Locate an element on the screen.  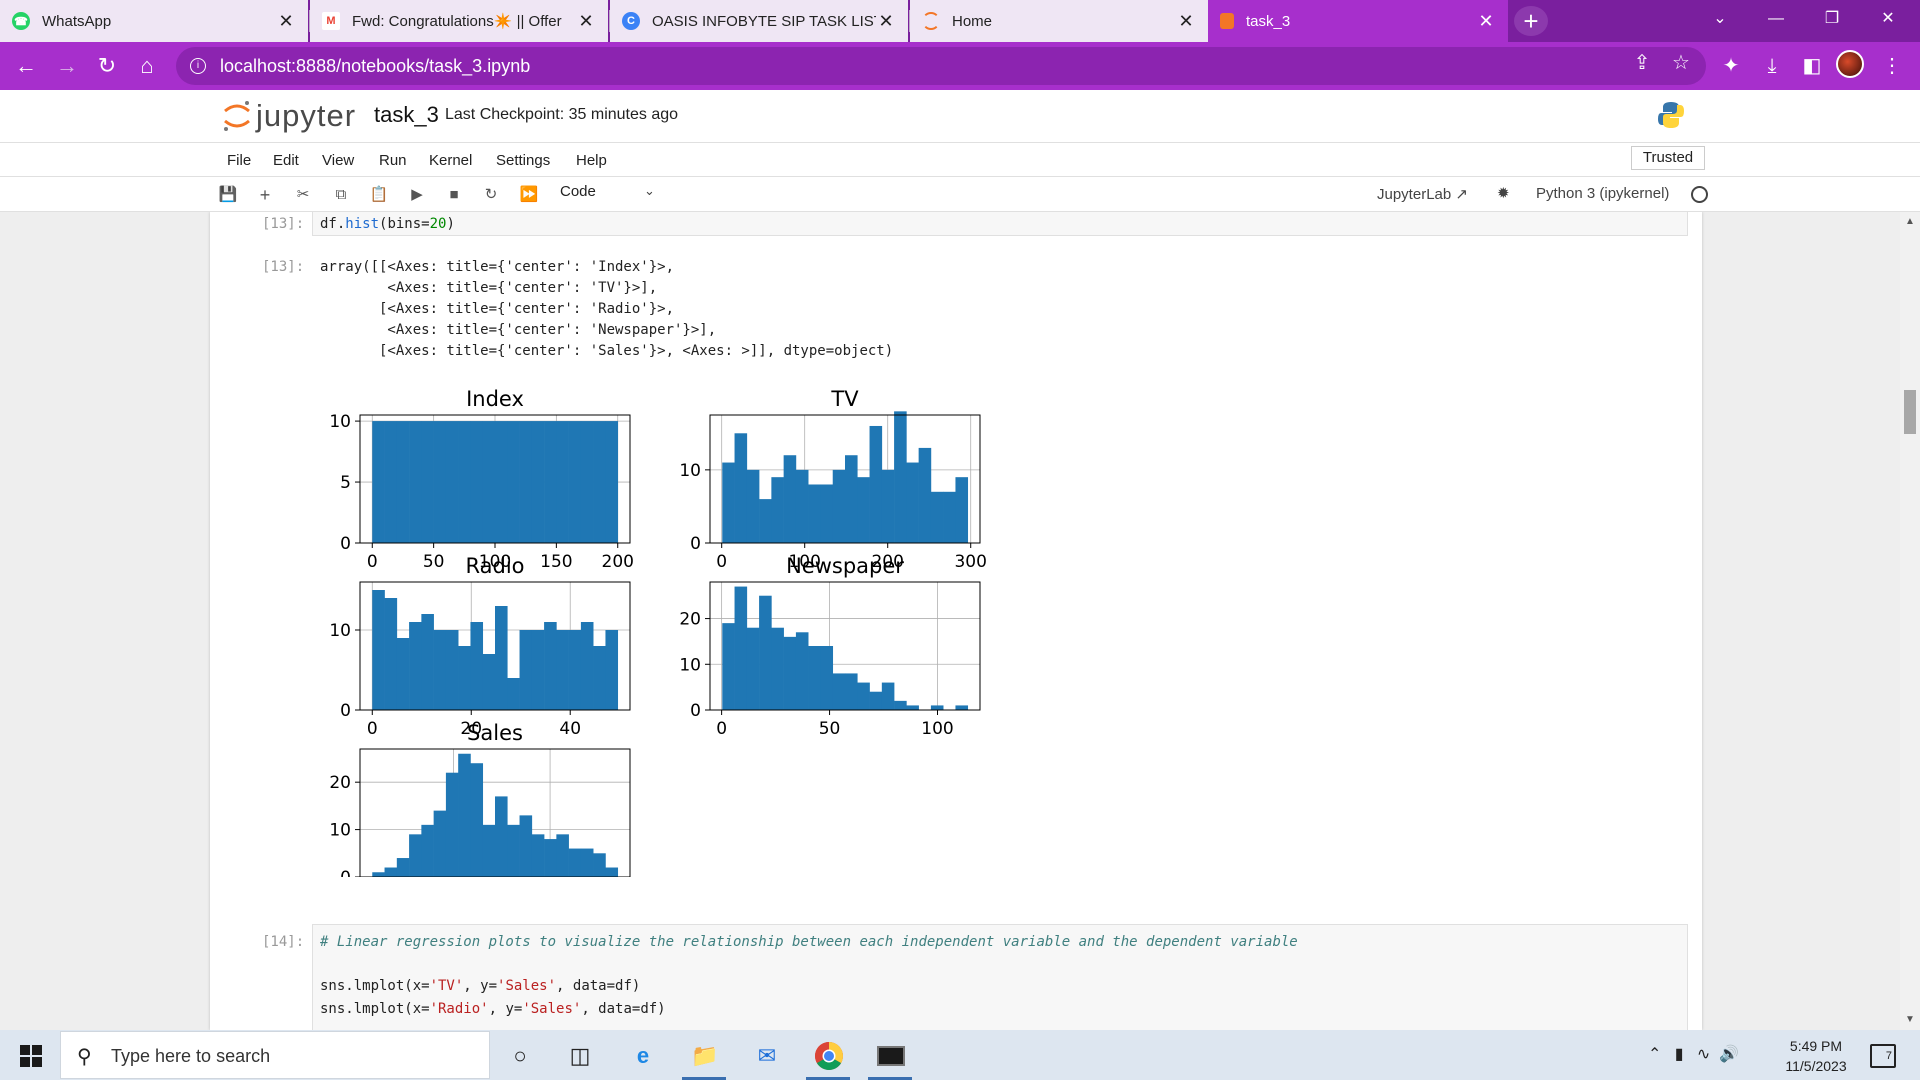
clock: 5:49 PM 11/5/2023 is located at coordinates (1816, 1056).